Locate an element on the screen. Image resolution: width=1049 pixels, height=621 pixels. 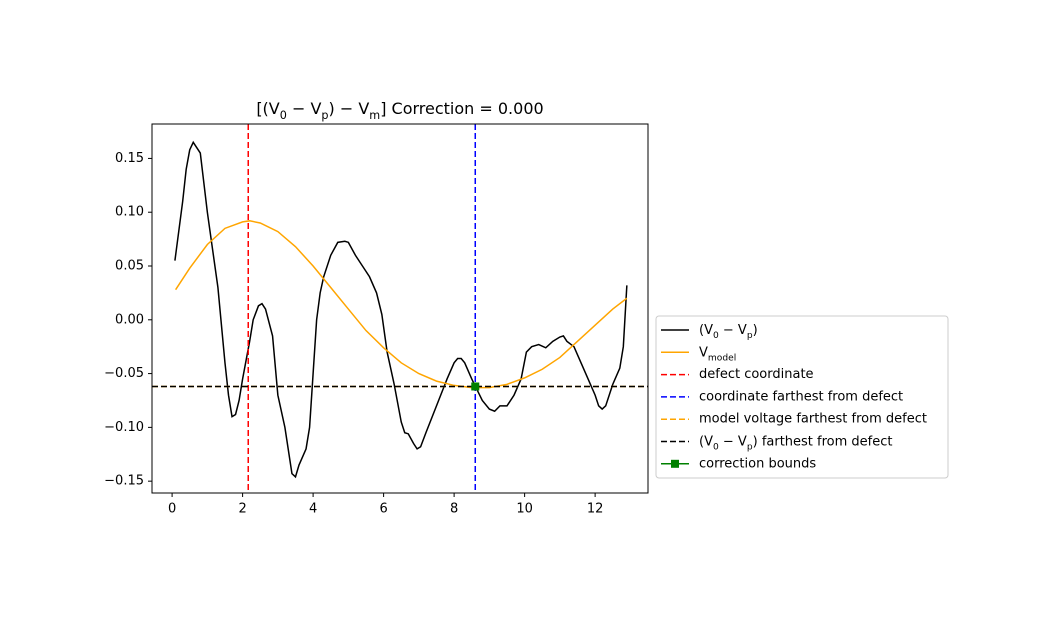
y-tick-label: −0.15 is located at coordinates (124, 481).